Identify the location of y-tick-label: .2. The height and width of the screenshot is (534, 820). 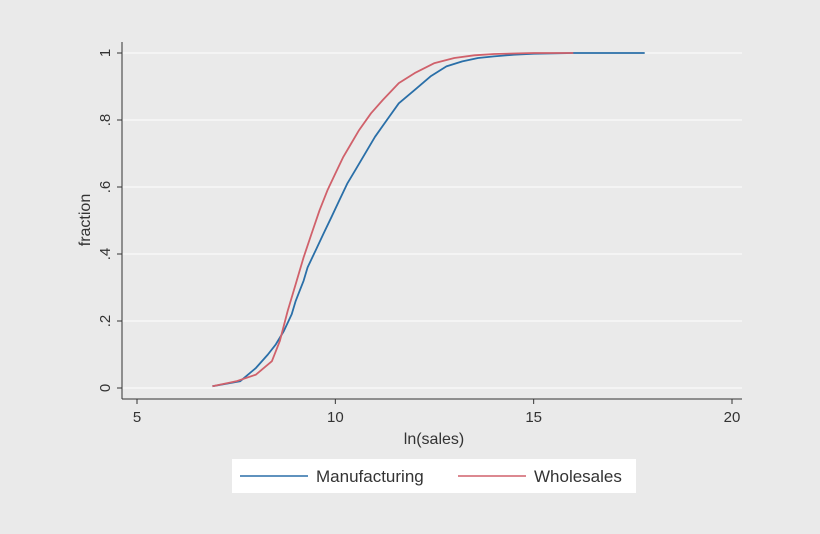
(105, 321).